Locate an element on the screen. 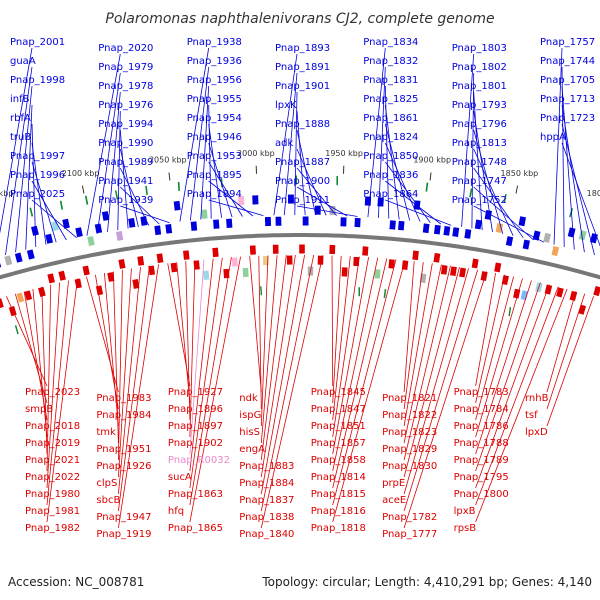 The image size is (600, 600). forward-gene-label: Pnap_2001 is located at coordinates (37, 42).